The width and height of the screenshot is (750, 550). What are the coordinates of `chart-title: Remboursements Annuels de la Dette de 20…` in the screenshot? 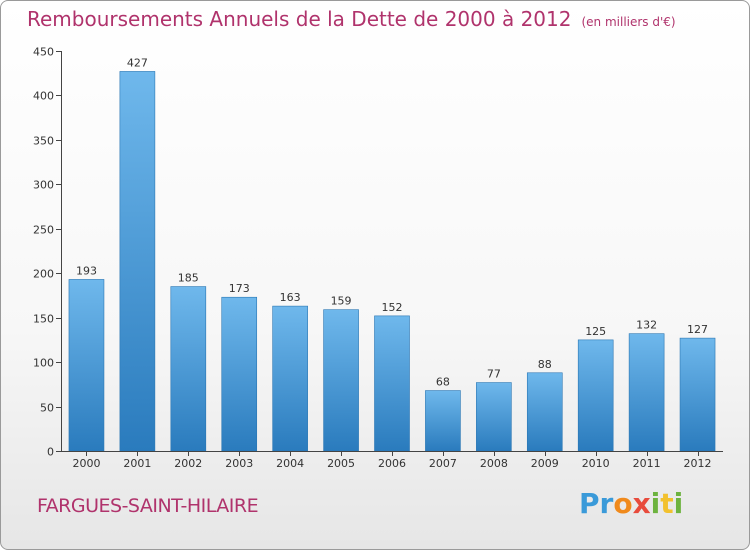 It's located at (351, 19).